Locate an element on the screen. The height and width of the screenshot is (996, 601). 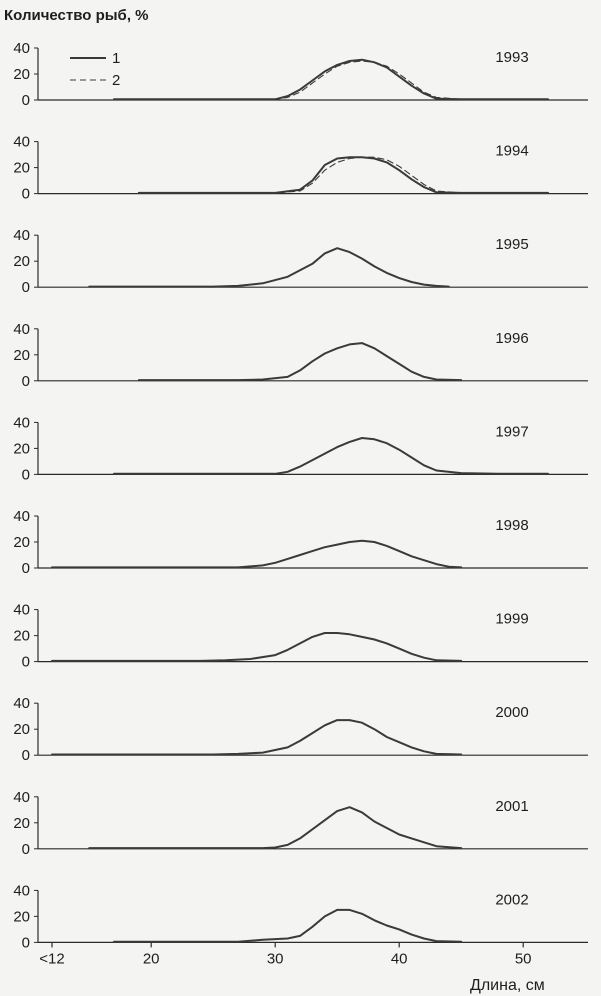
series-line-1-1998 is located at coordinates (257, 554).